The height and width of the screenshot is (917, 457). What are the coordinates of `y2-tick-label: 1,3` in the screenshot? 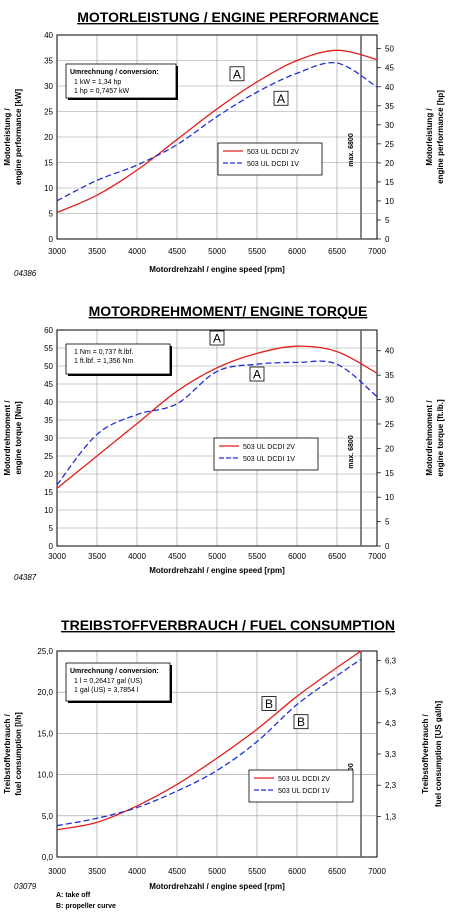 It's located at (391, 816).